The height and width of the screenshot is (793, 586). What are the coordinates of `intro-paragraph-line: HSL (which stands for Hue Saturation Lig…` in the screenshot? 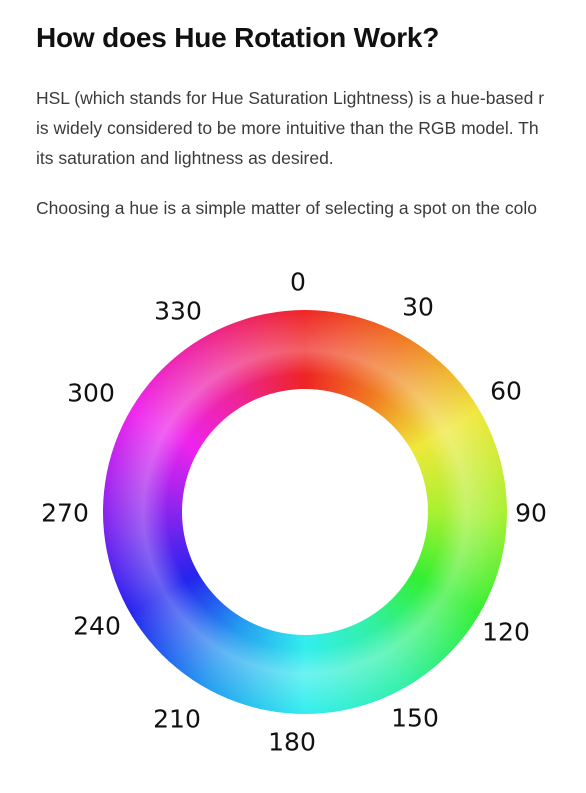 It's located at (290, 98).